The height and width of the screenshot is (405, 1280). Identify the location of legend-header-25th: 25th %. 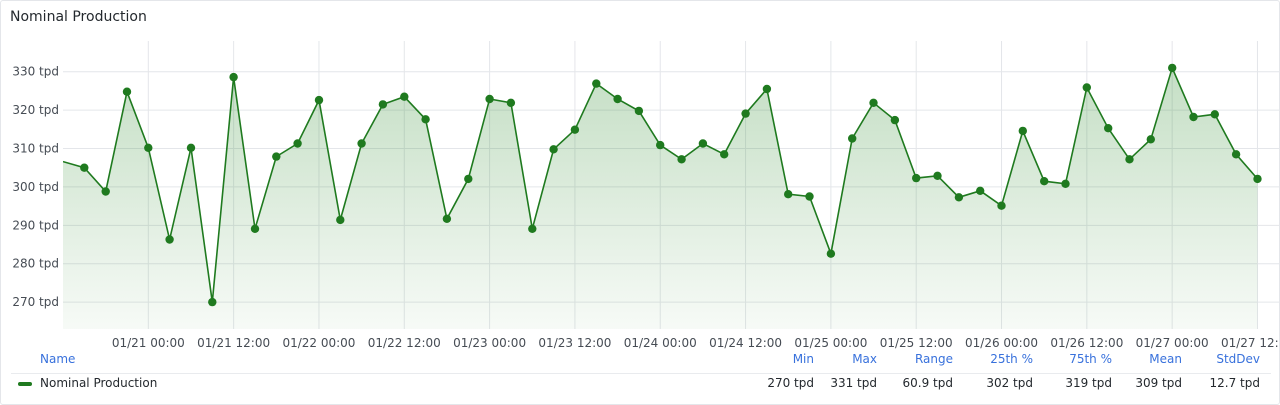
(1011, 359).